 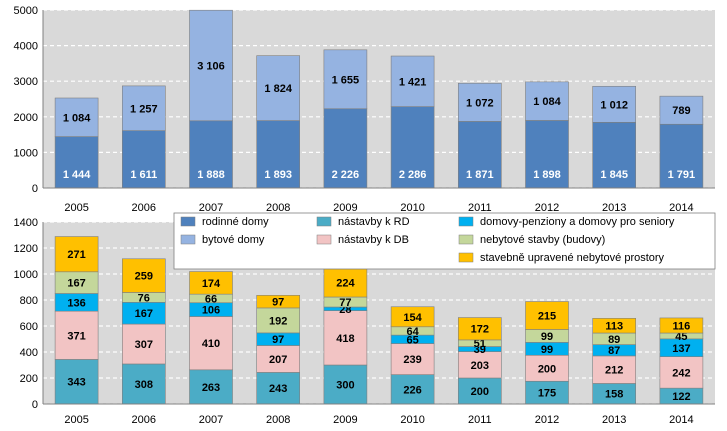 What do you see at coordinates (345, 420) in the screenshot?
I see `x-tick-label: 2009` at bounding box center [345, 420].